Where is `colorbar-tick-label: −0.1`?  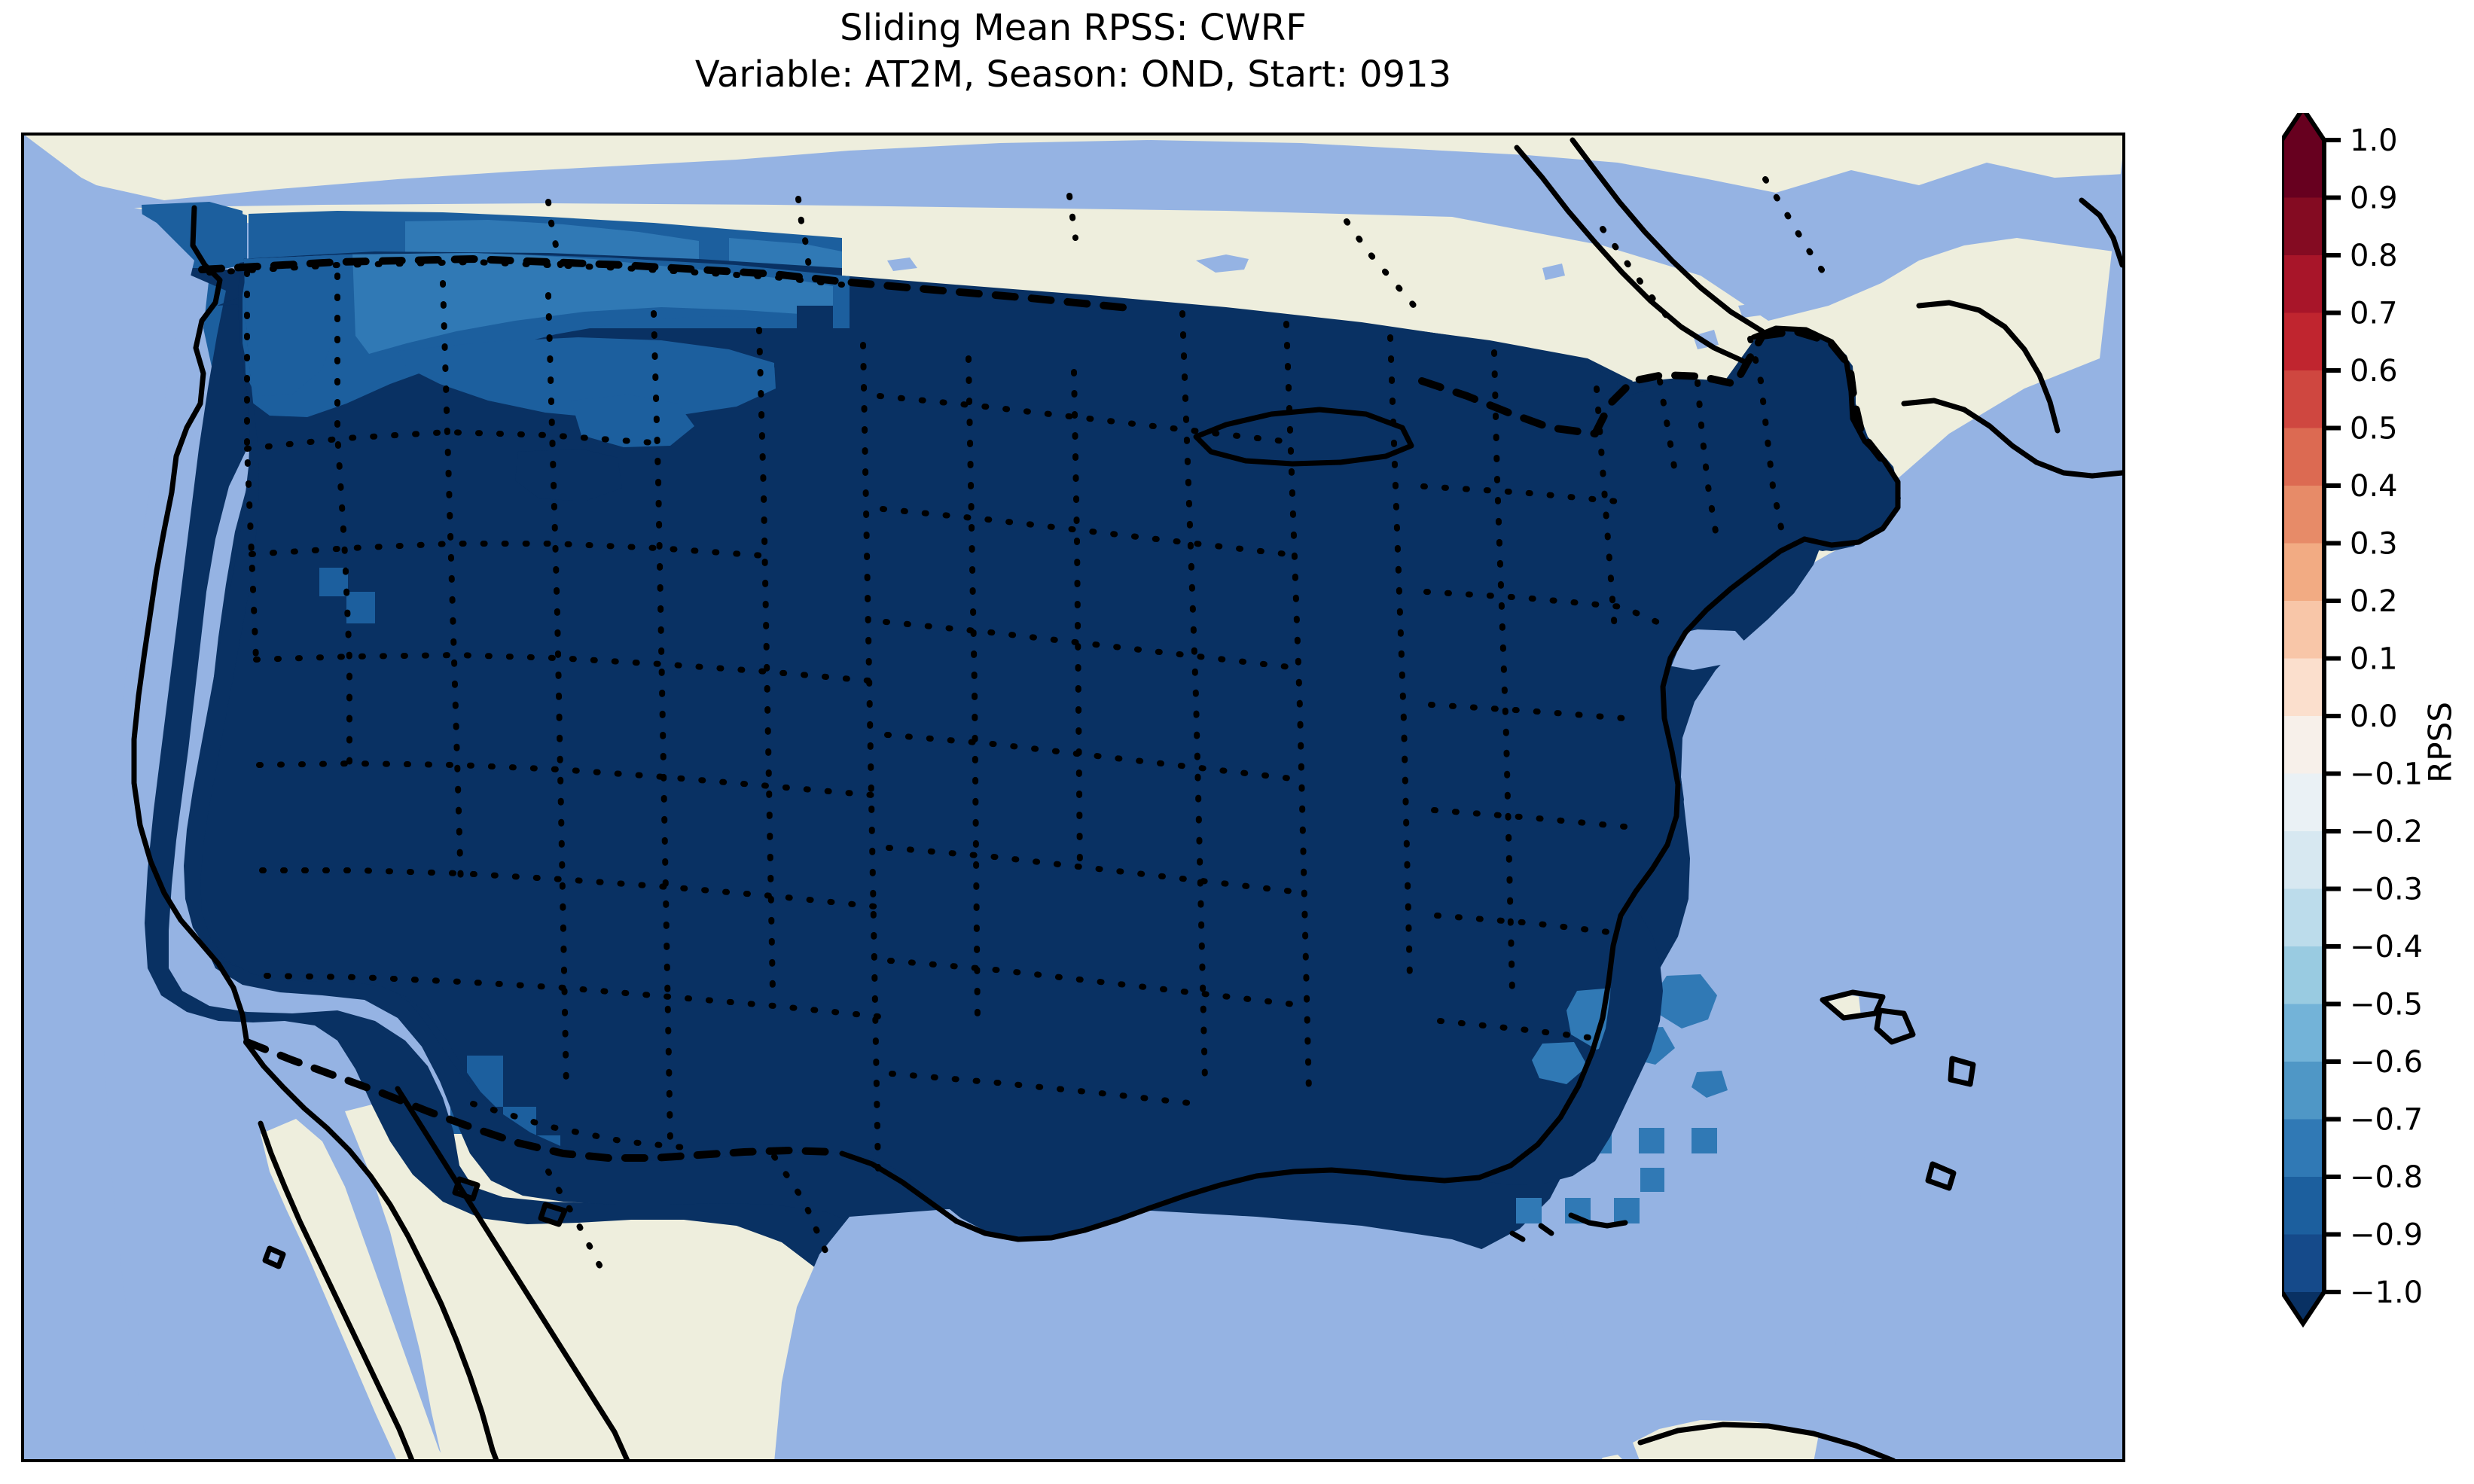 colorbar-tick-label: −0.1 is located at coordinates (2386, 774).